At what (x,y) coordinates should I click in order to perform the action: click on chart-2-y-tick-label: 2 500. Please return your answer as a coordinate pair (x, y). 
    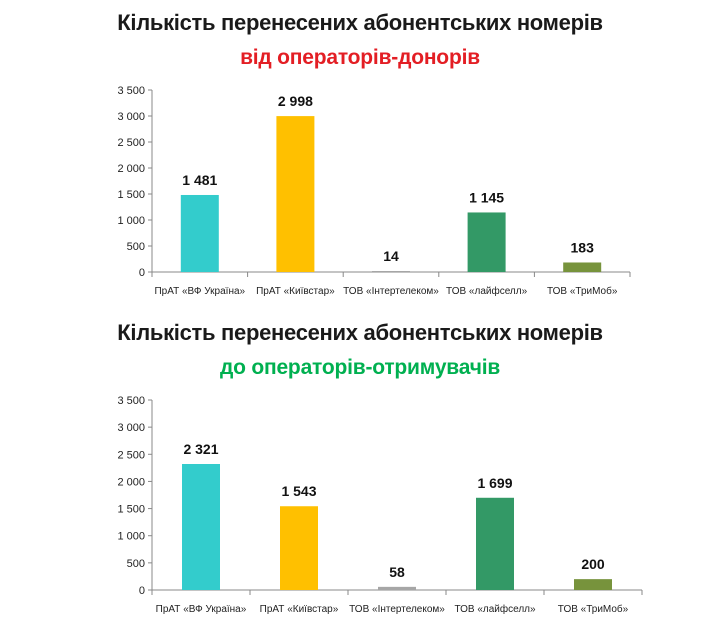
    Looking at the image, I should click on (131, 455).